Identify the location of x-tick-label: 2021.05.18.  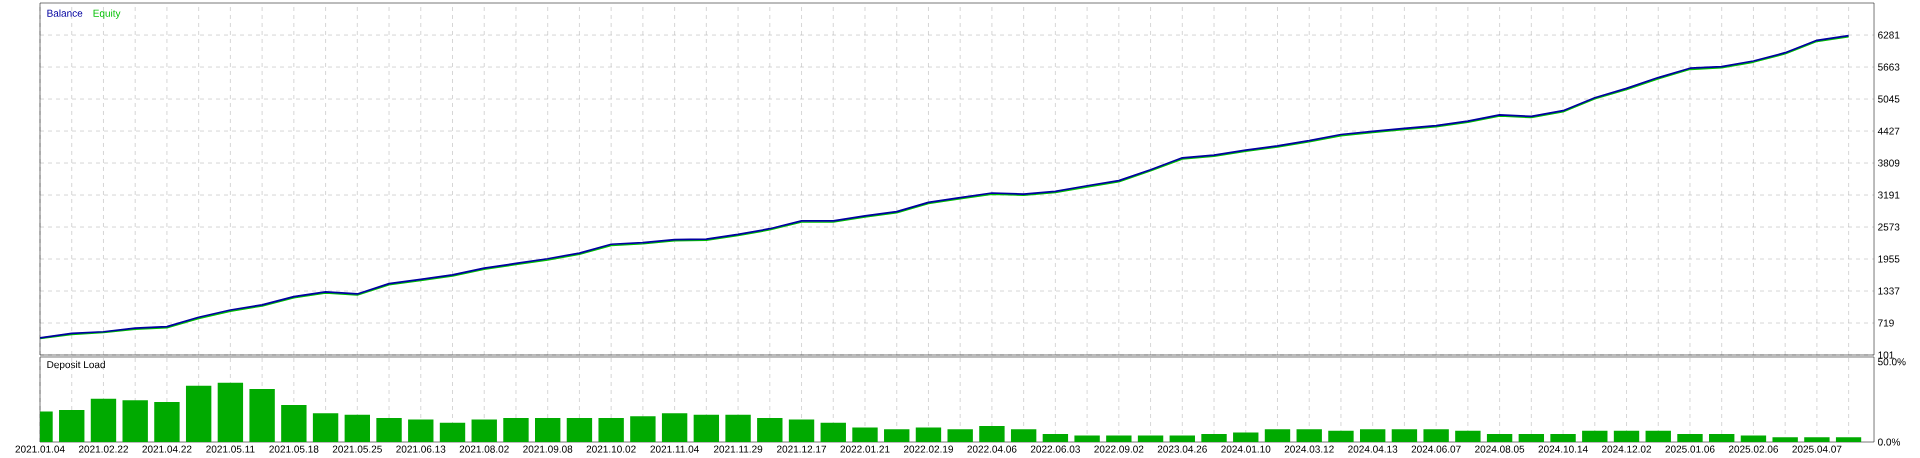
(294, 449).